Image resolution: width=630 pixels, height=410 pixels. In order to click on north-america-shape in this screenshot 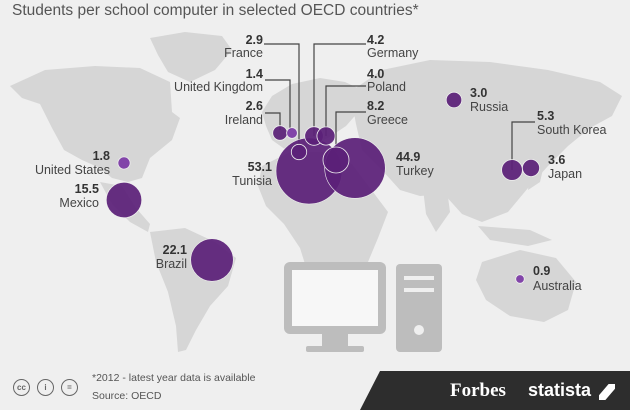, I will do `click(95, 124)`.